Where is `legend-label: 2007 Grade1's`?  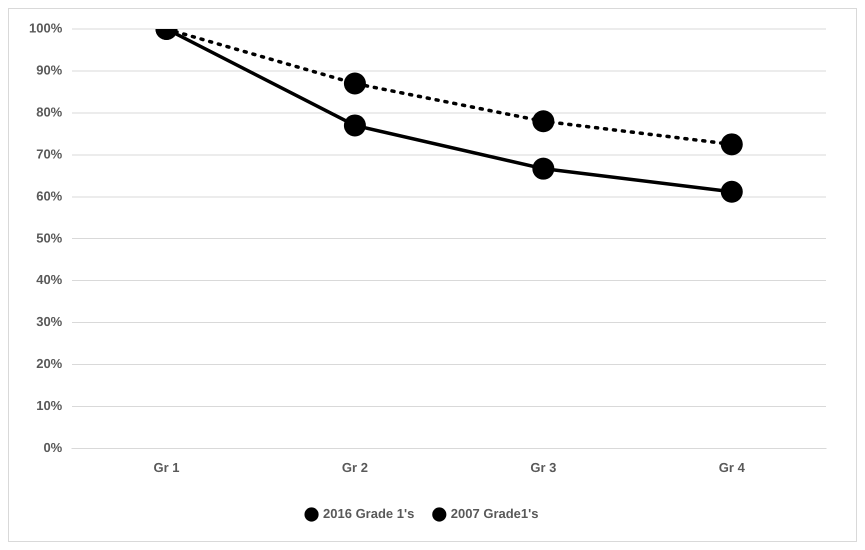 legend-label: 2007 Grade1's is located at coordinates (494, 514).